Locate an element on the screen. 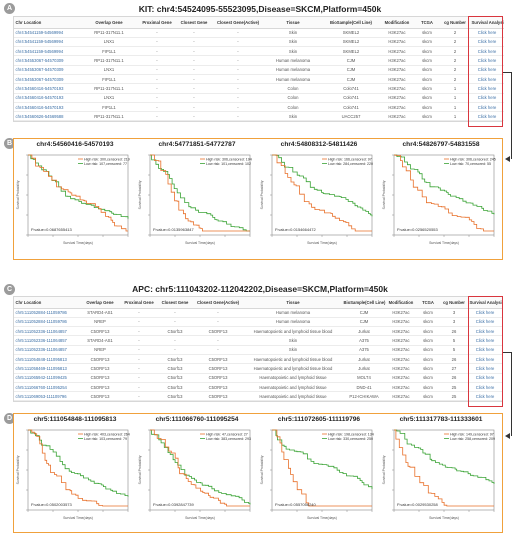  chr-location-link: chr5:111054848-111095813 is located at coordinates (47, 359).